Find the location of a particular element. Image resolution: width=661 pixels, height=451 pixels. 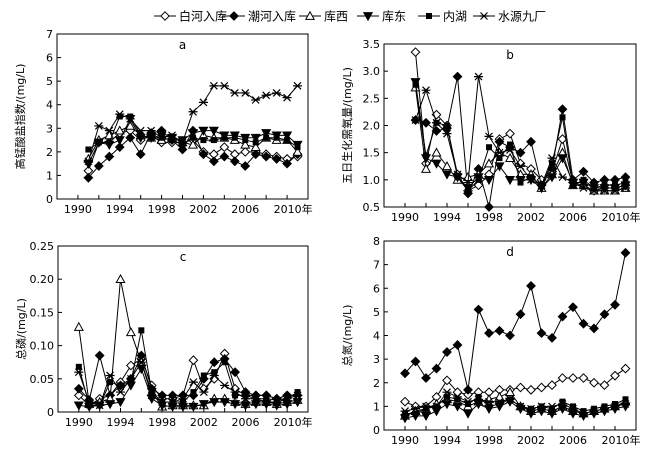

legend: 白河入库 潮河入库 库西 库东 内湖 水源九厂 is located at coordinates (350, 16).